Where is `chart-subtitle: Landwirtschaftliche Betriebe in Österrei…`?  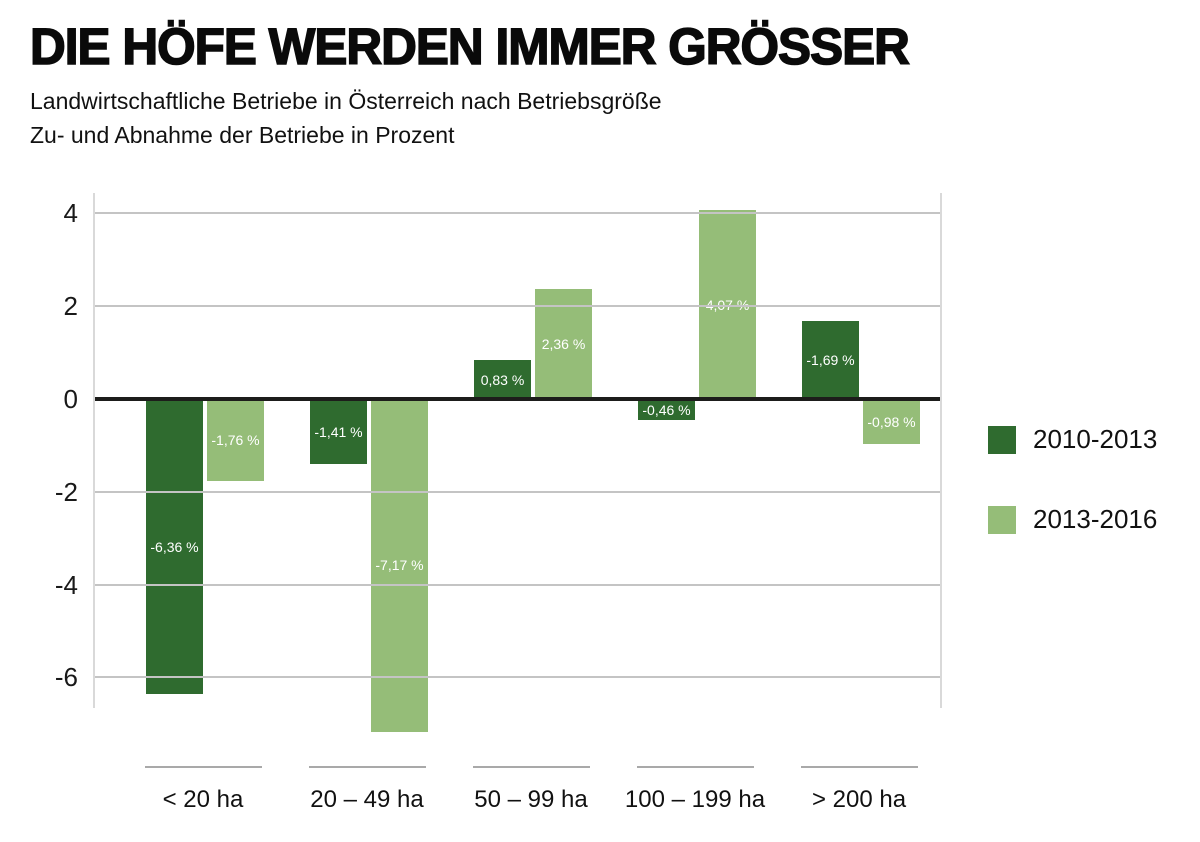 chart-subtitle: Landwirtschaftliche Betriebe in Österrei… is located at coordinates (483, 118).